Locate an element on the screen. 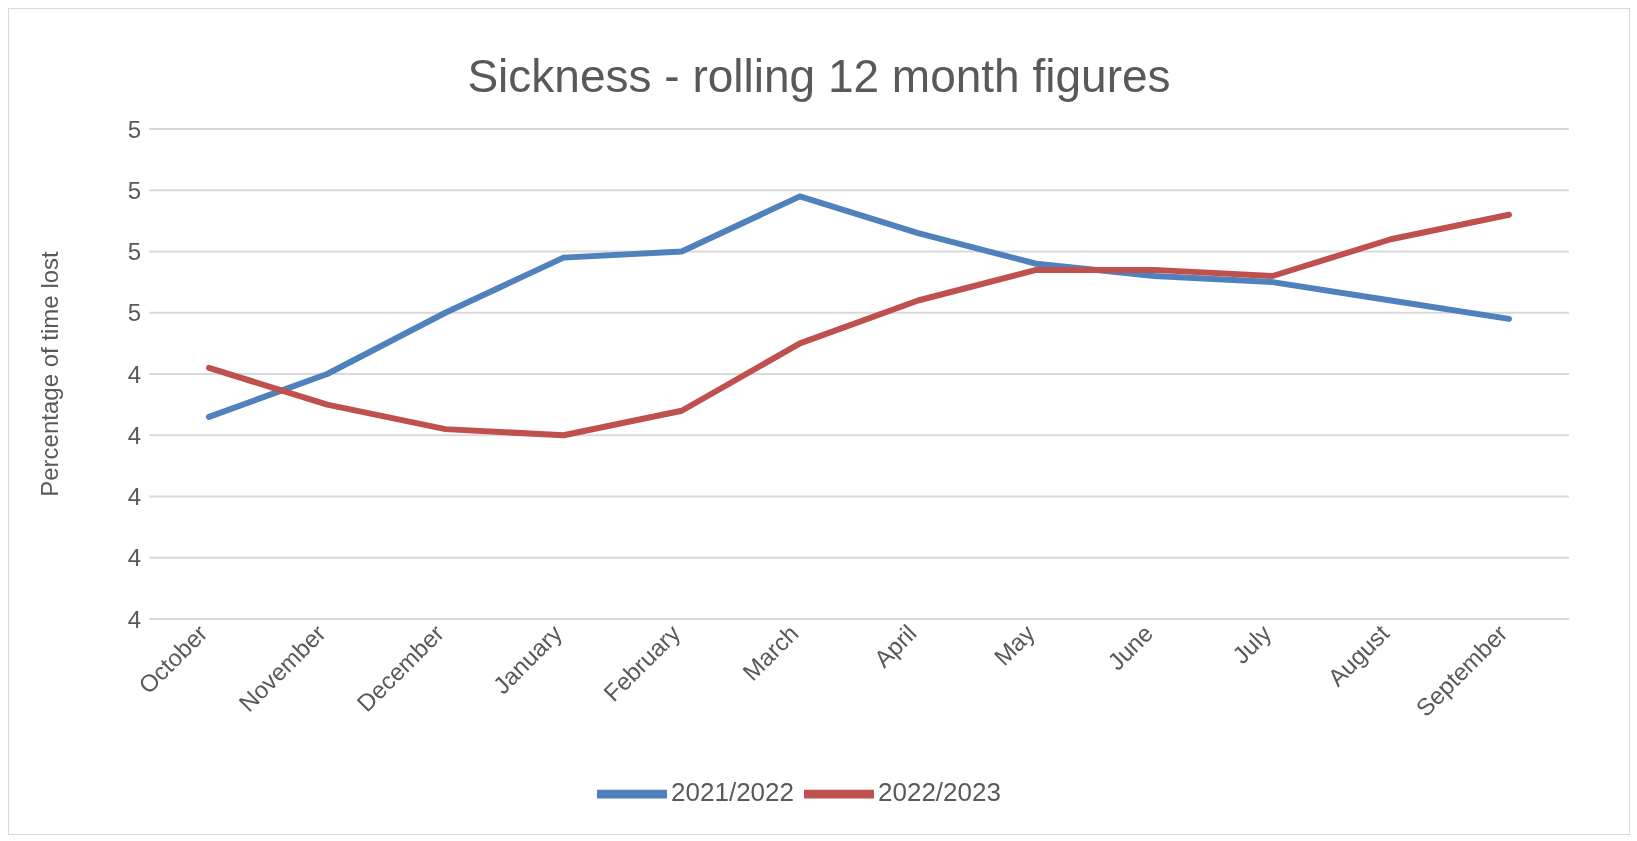 The image size is (1637, 841). x-tick-label: May is located at coordinates (1014, 645).